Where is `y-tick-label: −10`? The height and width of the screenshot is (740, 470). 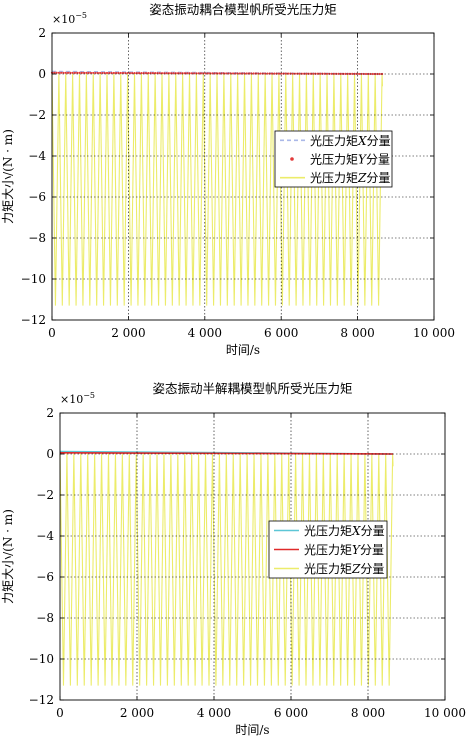
y-tick-label: −10 is located at coordinates (41, 659).